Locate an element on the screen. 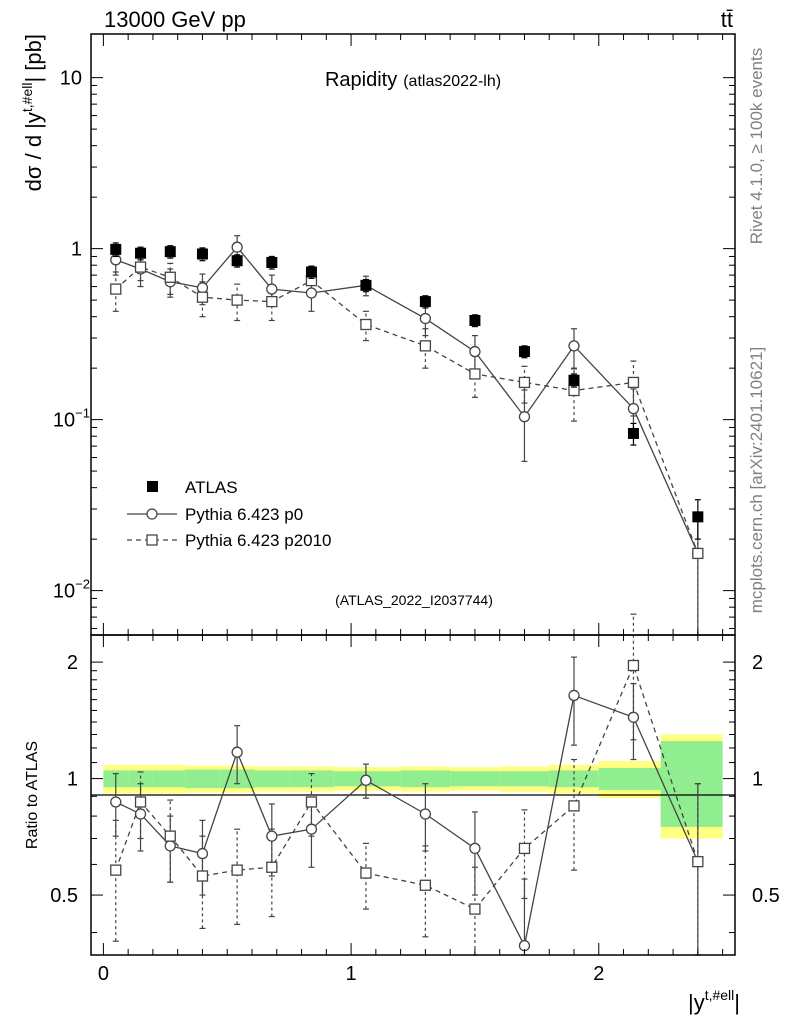  header-right: tt̄ is located at coordinates (727, 19).